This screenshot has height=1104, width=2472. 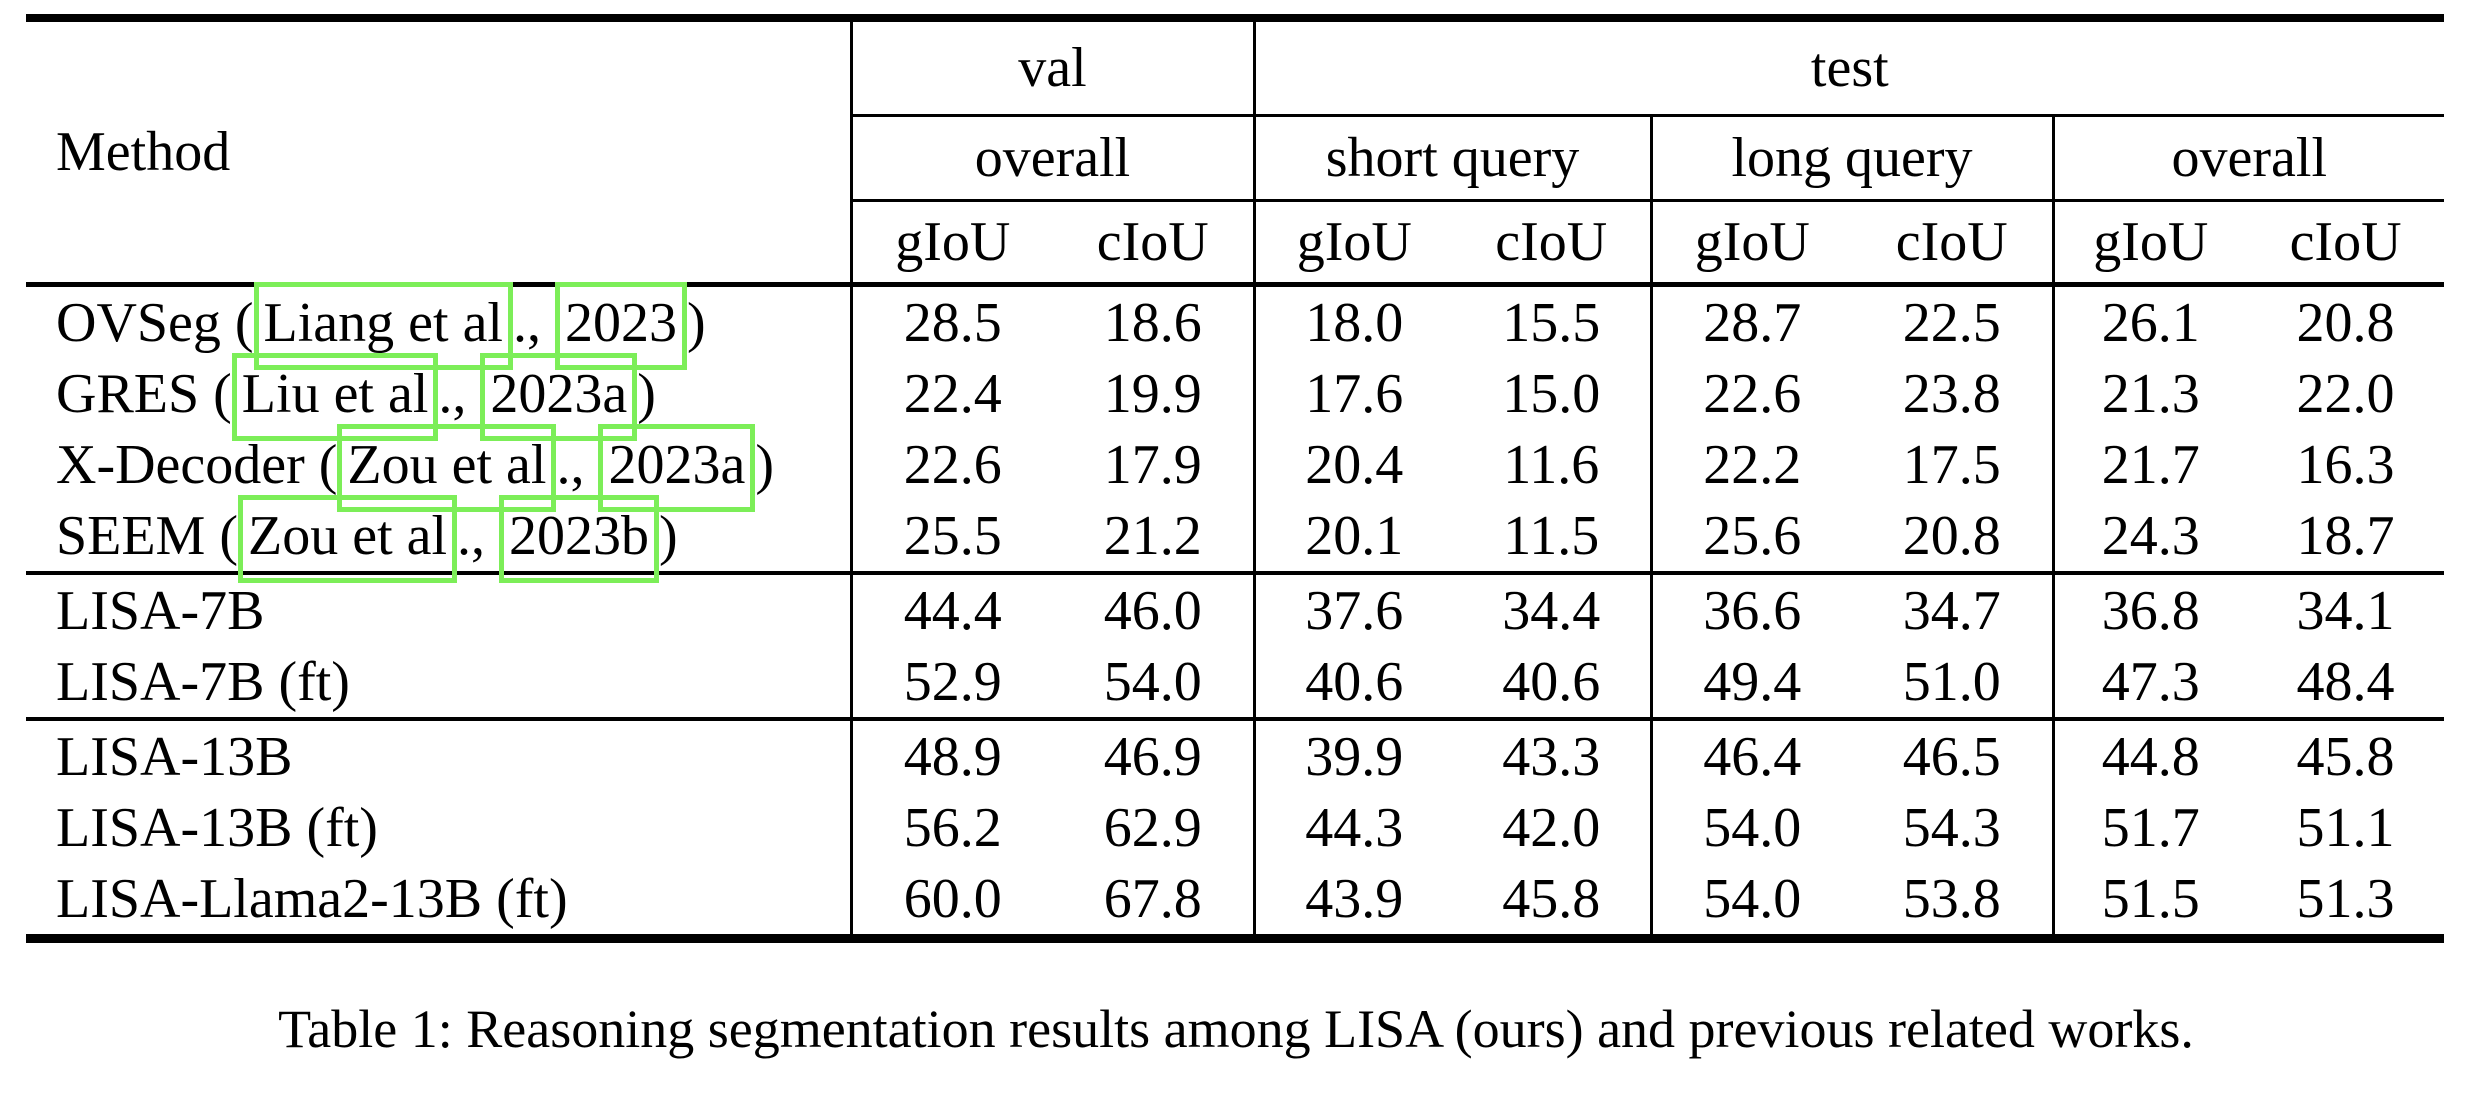 I want to click on test-long-ciou: 20.8, so click(x=1951, y=535).